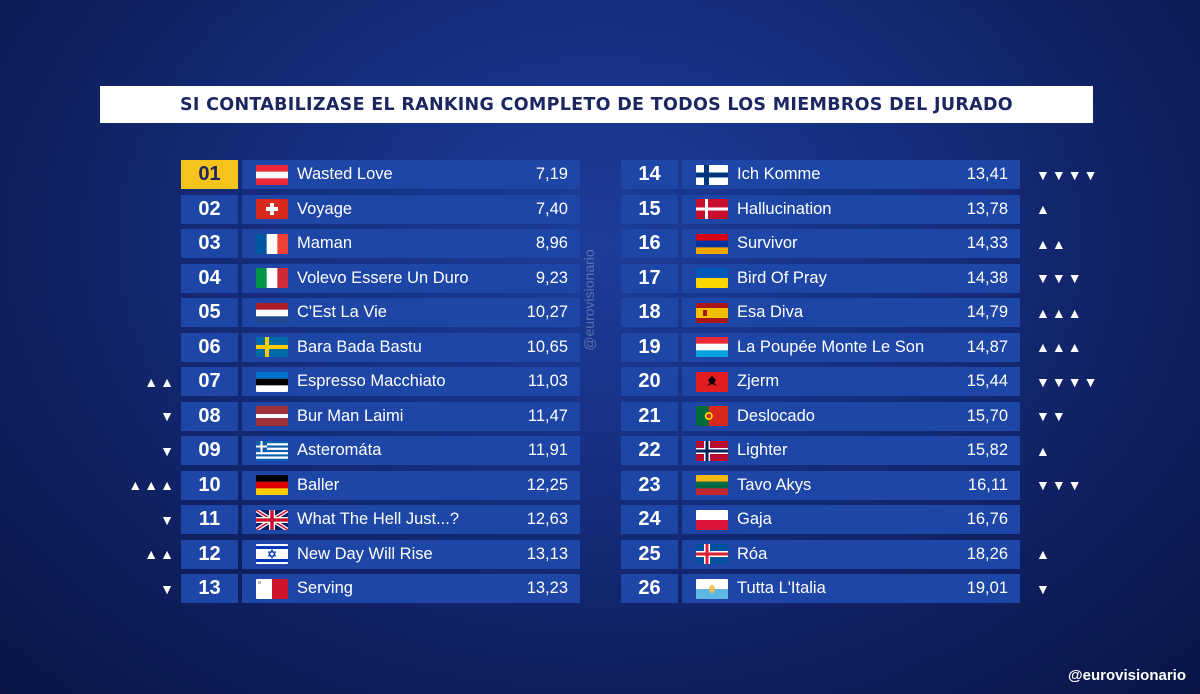 This screenshot has width=1200, height=694. Describe the element at coordinates (1060, 485) in the screenshot. I see `trend-arrows: ▼▼▼` at that location.